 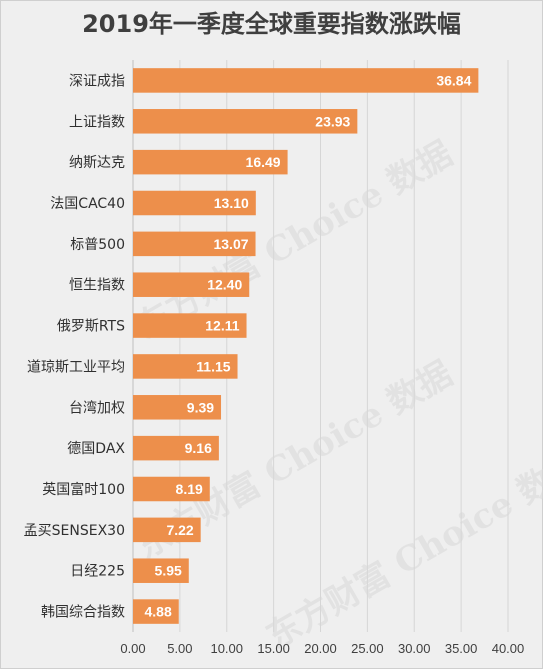 What do you see at coordinates (198, 448) in the screenshot?
I see `data-label: 9.16` at bounding box center [198, 448].